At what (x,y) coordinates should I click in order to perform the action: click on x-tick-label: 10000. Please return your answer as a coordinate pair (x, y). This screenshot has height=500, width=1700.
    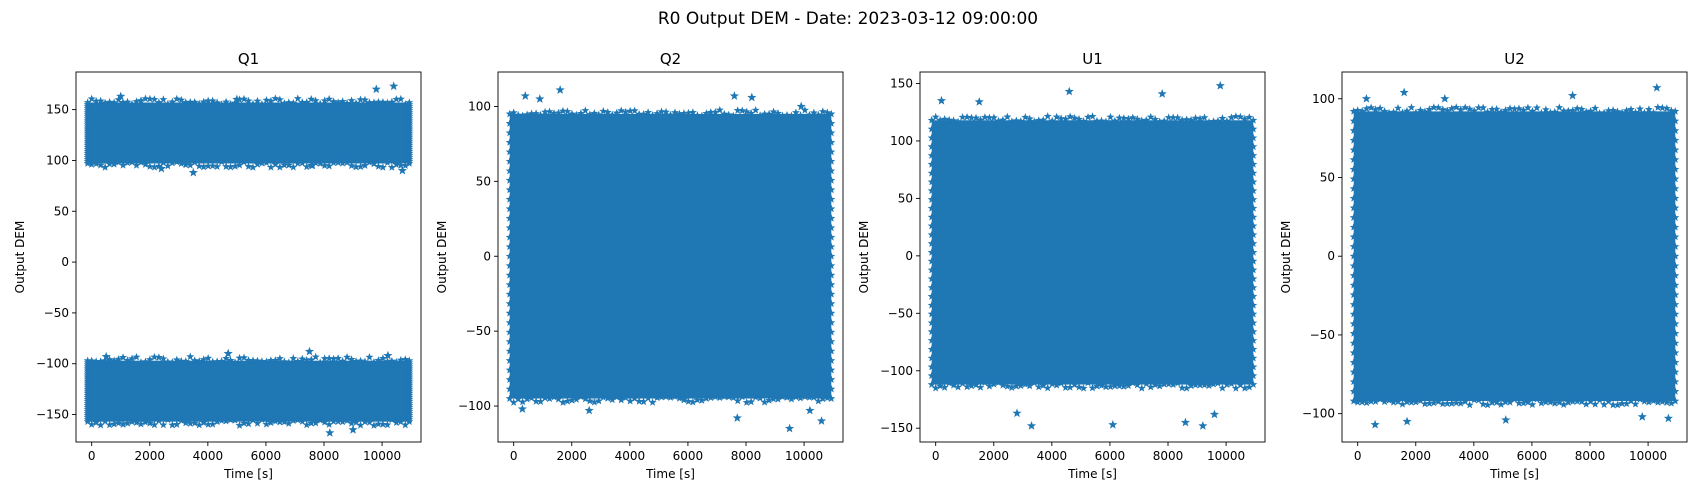
    Looking at the image, I should click on (1648, 456).